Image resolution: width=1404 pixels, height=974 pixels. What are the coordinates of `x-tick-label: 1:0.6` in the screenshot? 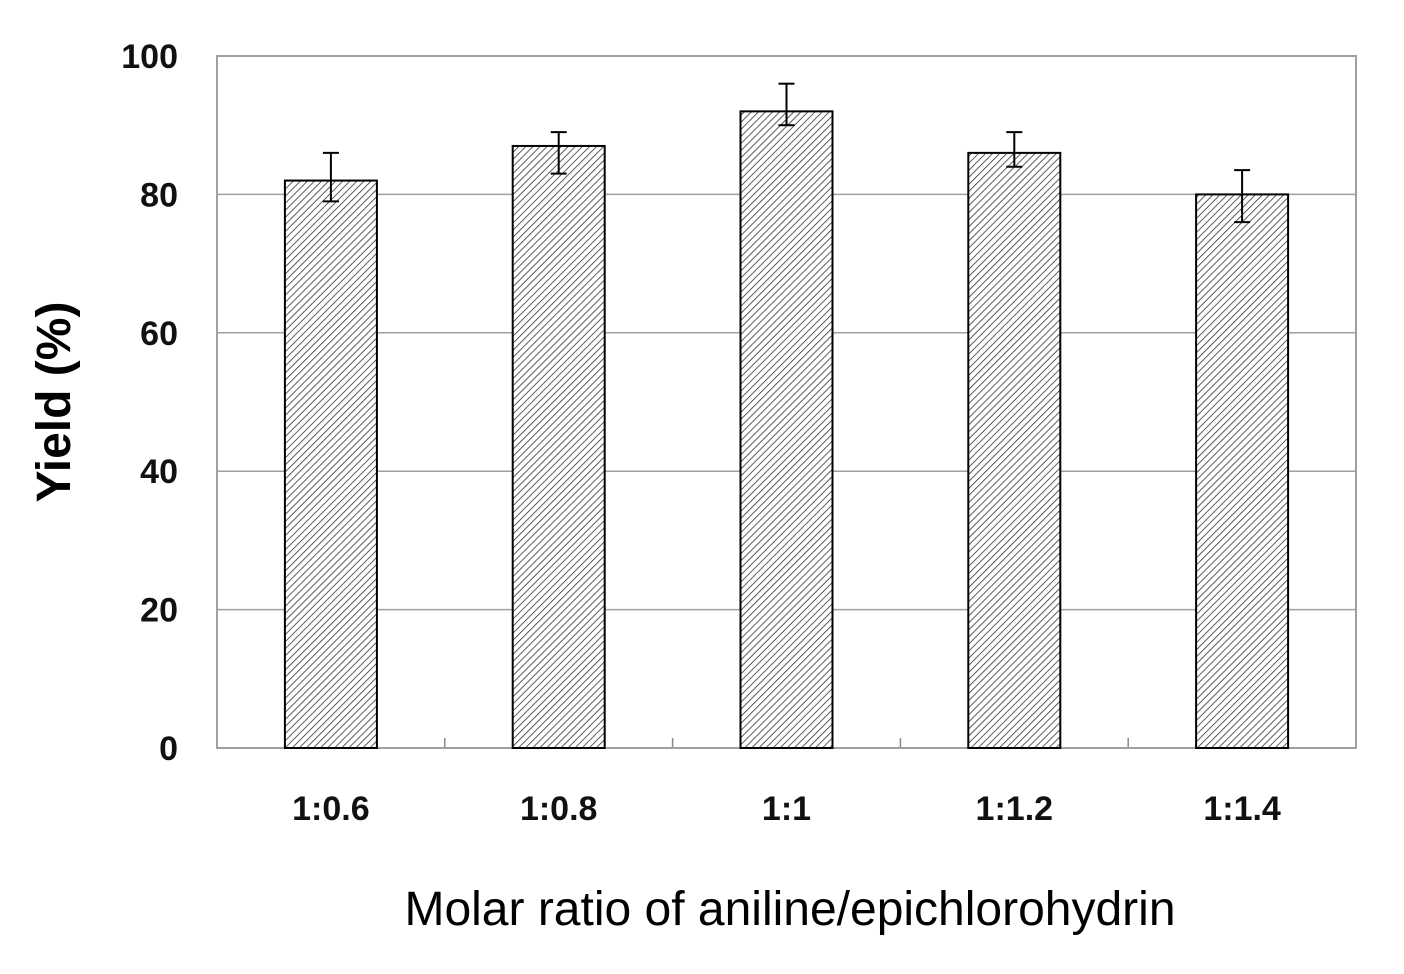 It's located at (331, 809).